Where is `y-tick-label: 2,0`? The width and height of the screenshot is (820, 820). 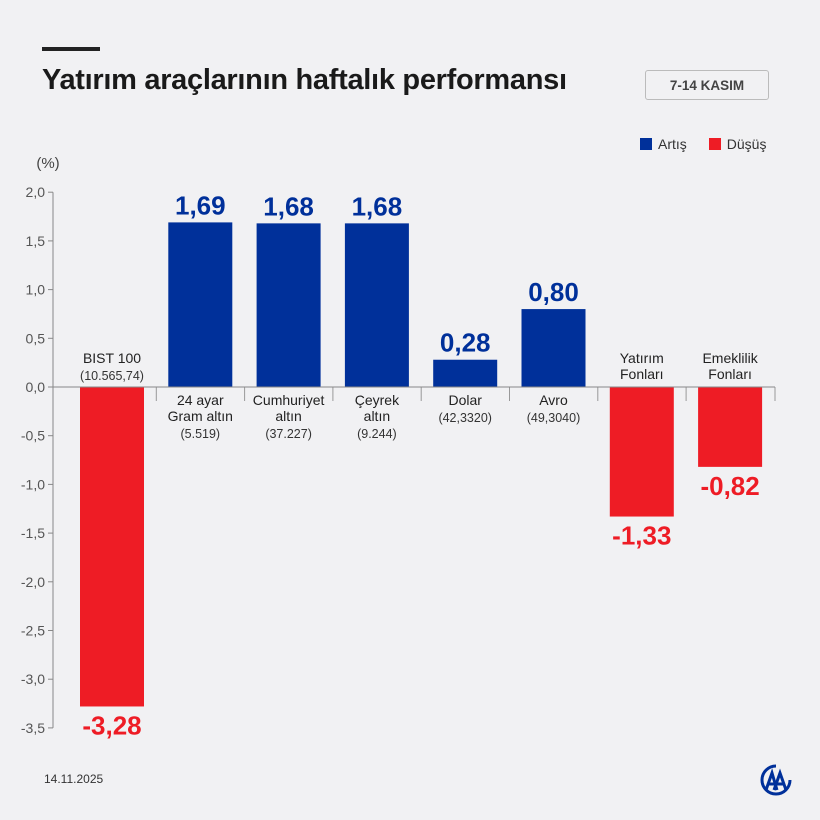 y-tick-label: 2,0 is located at coordinates (36, 192).